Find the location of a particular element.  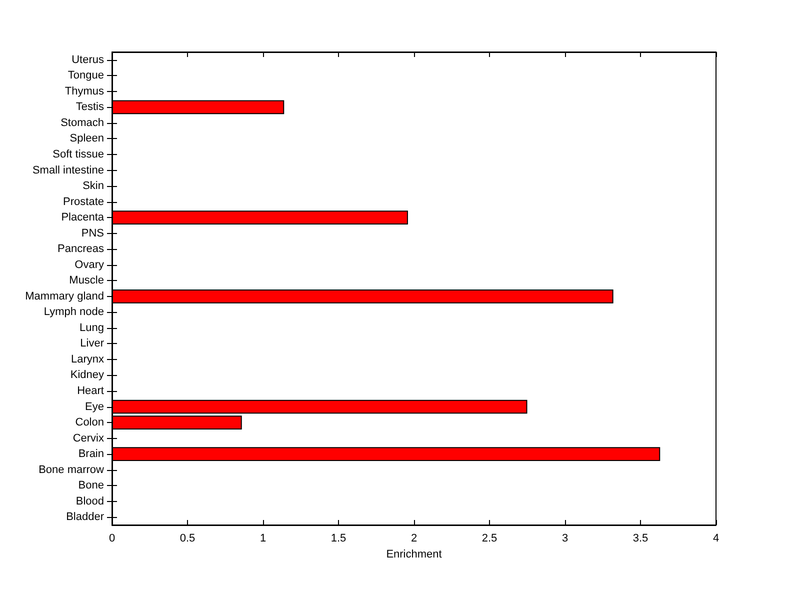

y-tick-label: Mammary gland is located at coordinates (64, 296).